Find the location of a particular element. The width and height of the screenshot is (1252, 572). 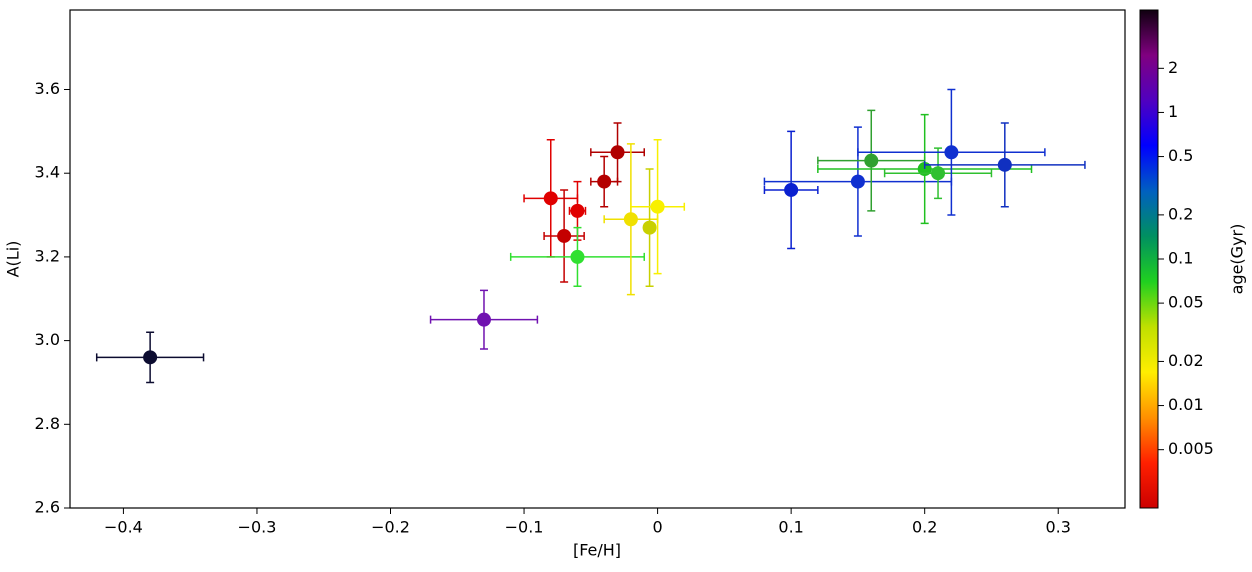

x-axis-label: [Fe/H] is located at coordinates (597, 550).